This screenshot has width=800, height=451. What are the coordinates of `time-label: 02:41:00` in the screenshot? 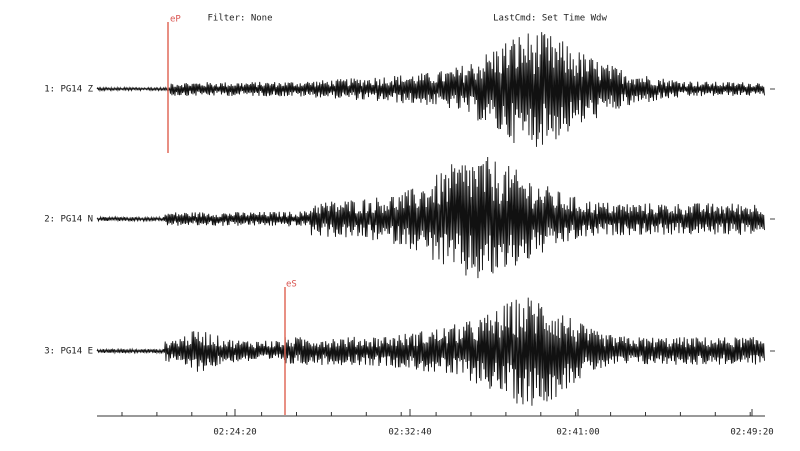 It's located at (577, 433).